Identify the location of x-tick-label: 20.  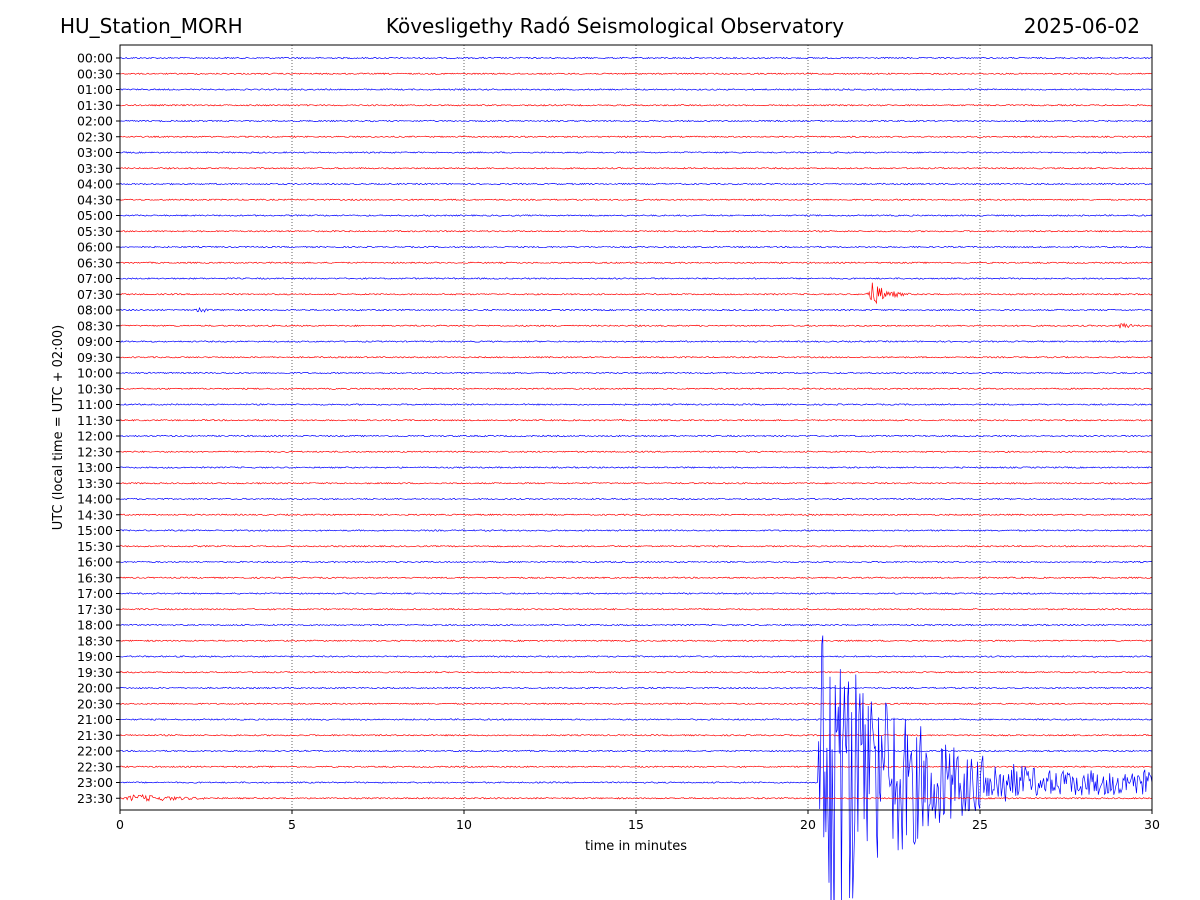
(808, 824).